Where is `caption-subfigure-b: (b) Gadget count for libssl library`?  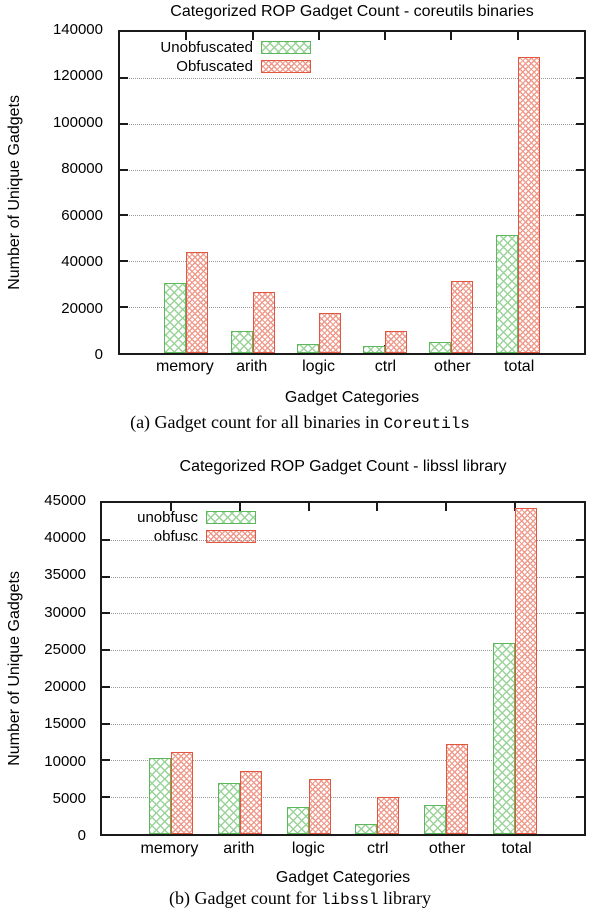 caption-subfigure-b: (b) Gadget count for libssl library is located at coordinates (300, 898).